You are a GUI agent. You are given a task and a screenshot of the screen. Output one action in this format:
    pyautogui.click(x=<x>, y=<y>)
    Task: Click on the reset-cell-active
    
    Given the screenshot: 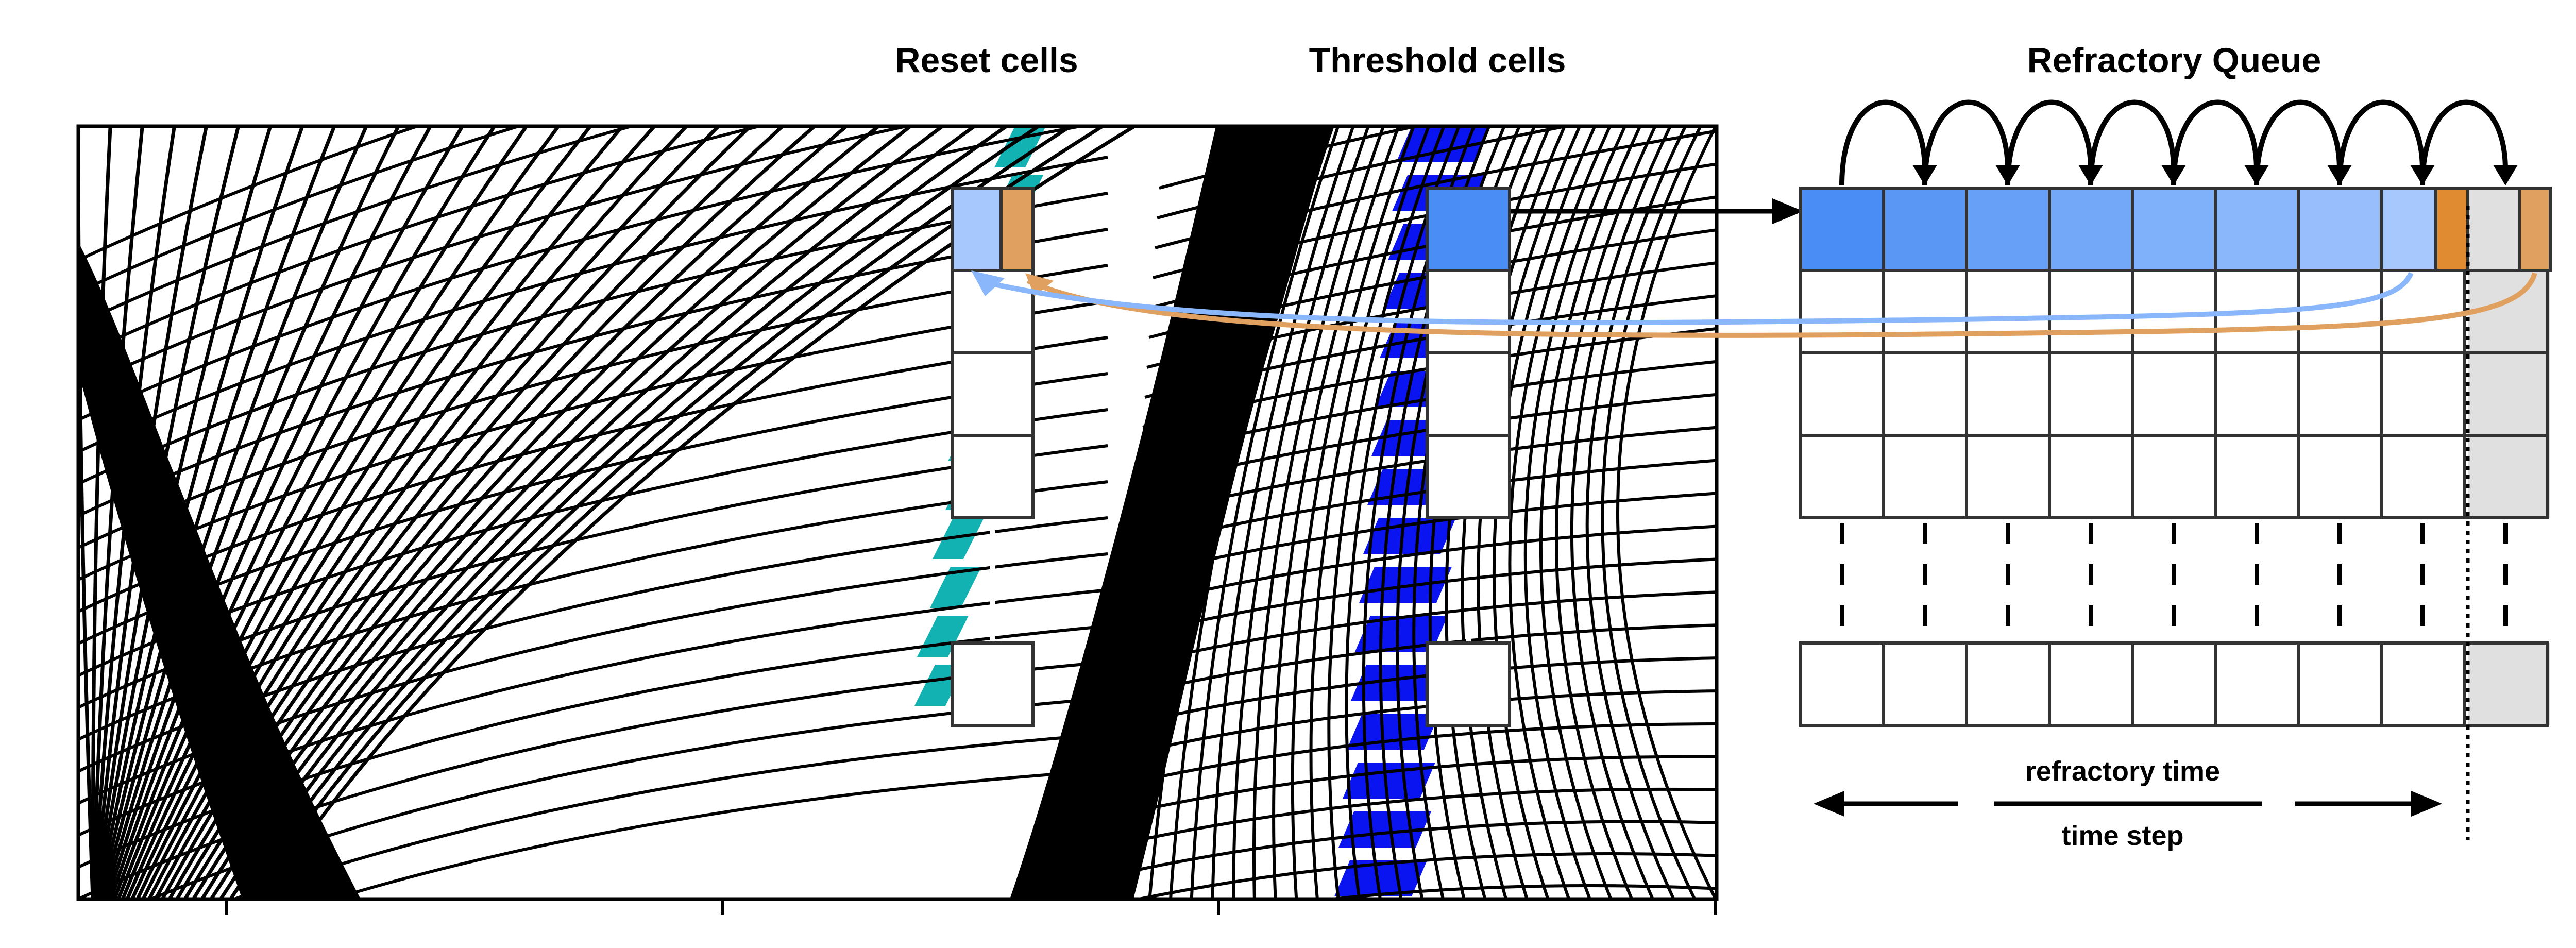 What is the action you would take?
    pyautogui.click(x=977, y=229)
    